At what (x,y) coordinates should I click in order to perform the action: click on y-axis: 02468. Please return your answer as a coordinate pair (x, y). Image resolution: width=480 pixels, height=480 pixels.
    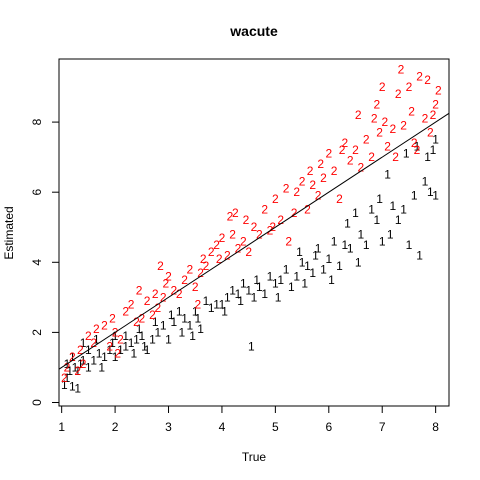
    Looking at the image, I should click on (44, 261).